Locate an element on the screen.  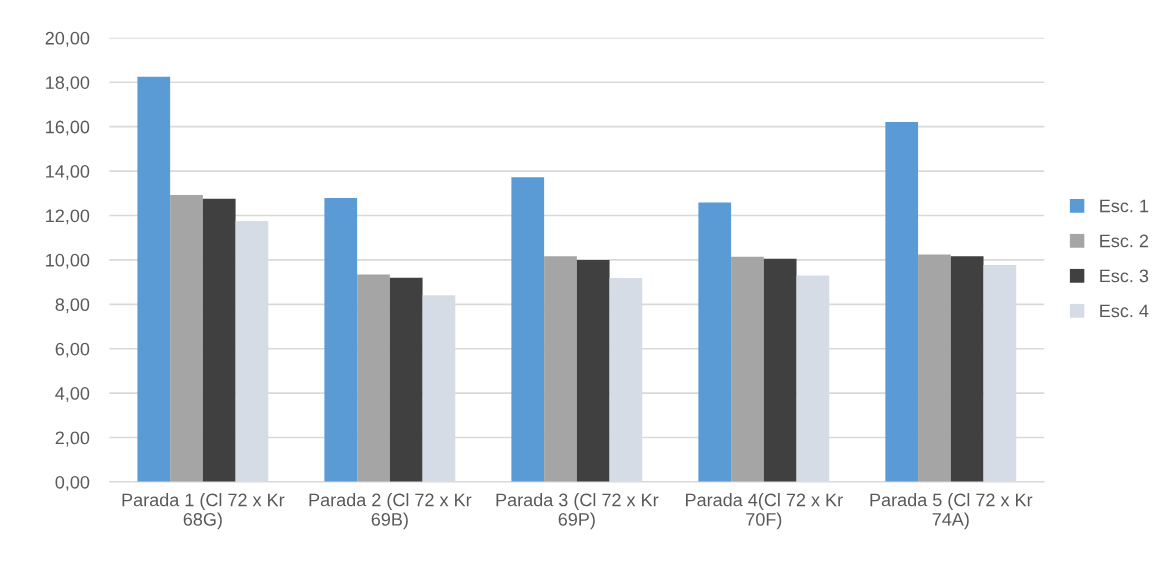
y-tick-label: 14,00 is located at coordinates (68, 172).